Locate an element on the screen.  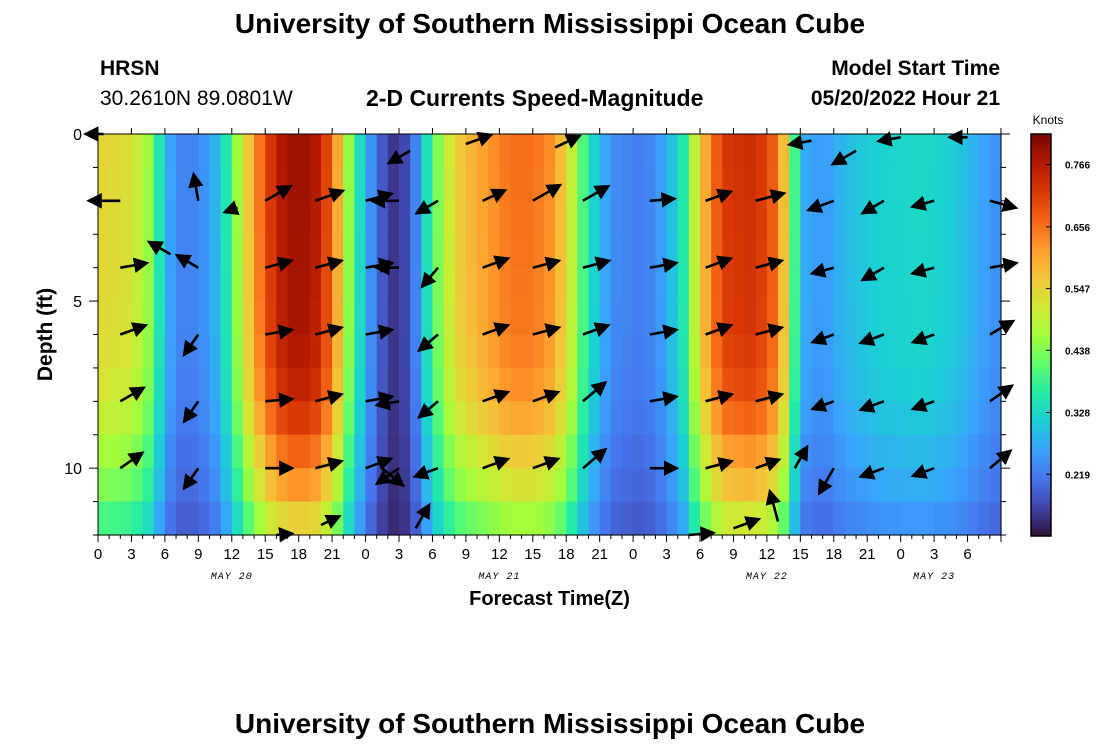
y-tick-label: 10 is located at coordinates (73, 469).